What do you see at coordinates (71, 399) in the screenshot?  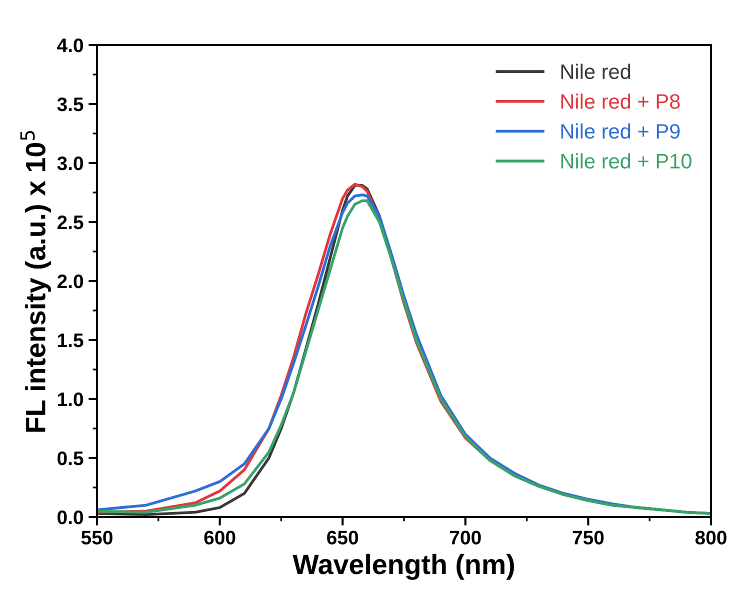 I see `y-tick-label: 1.0` at bounding box center [71, 399].